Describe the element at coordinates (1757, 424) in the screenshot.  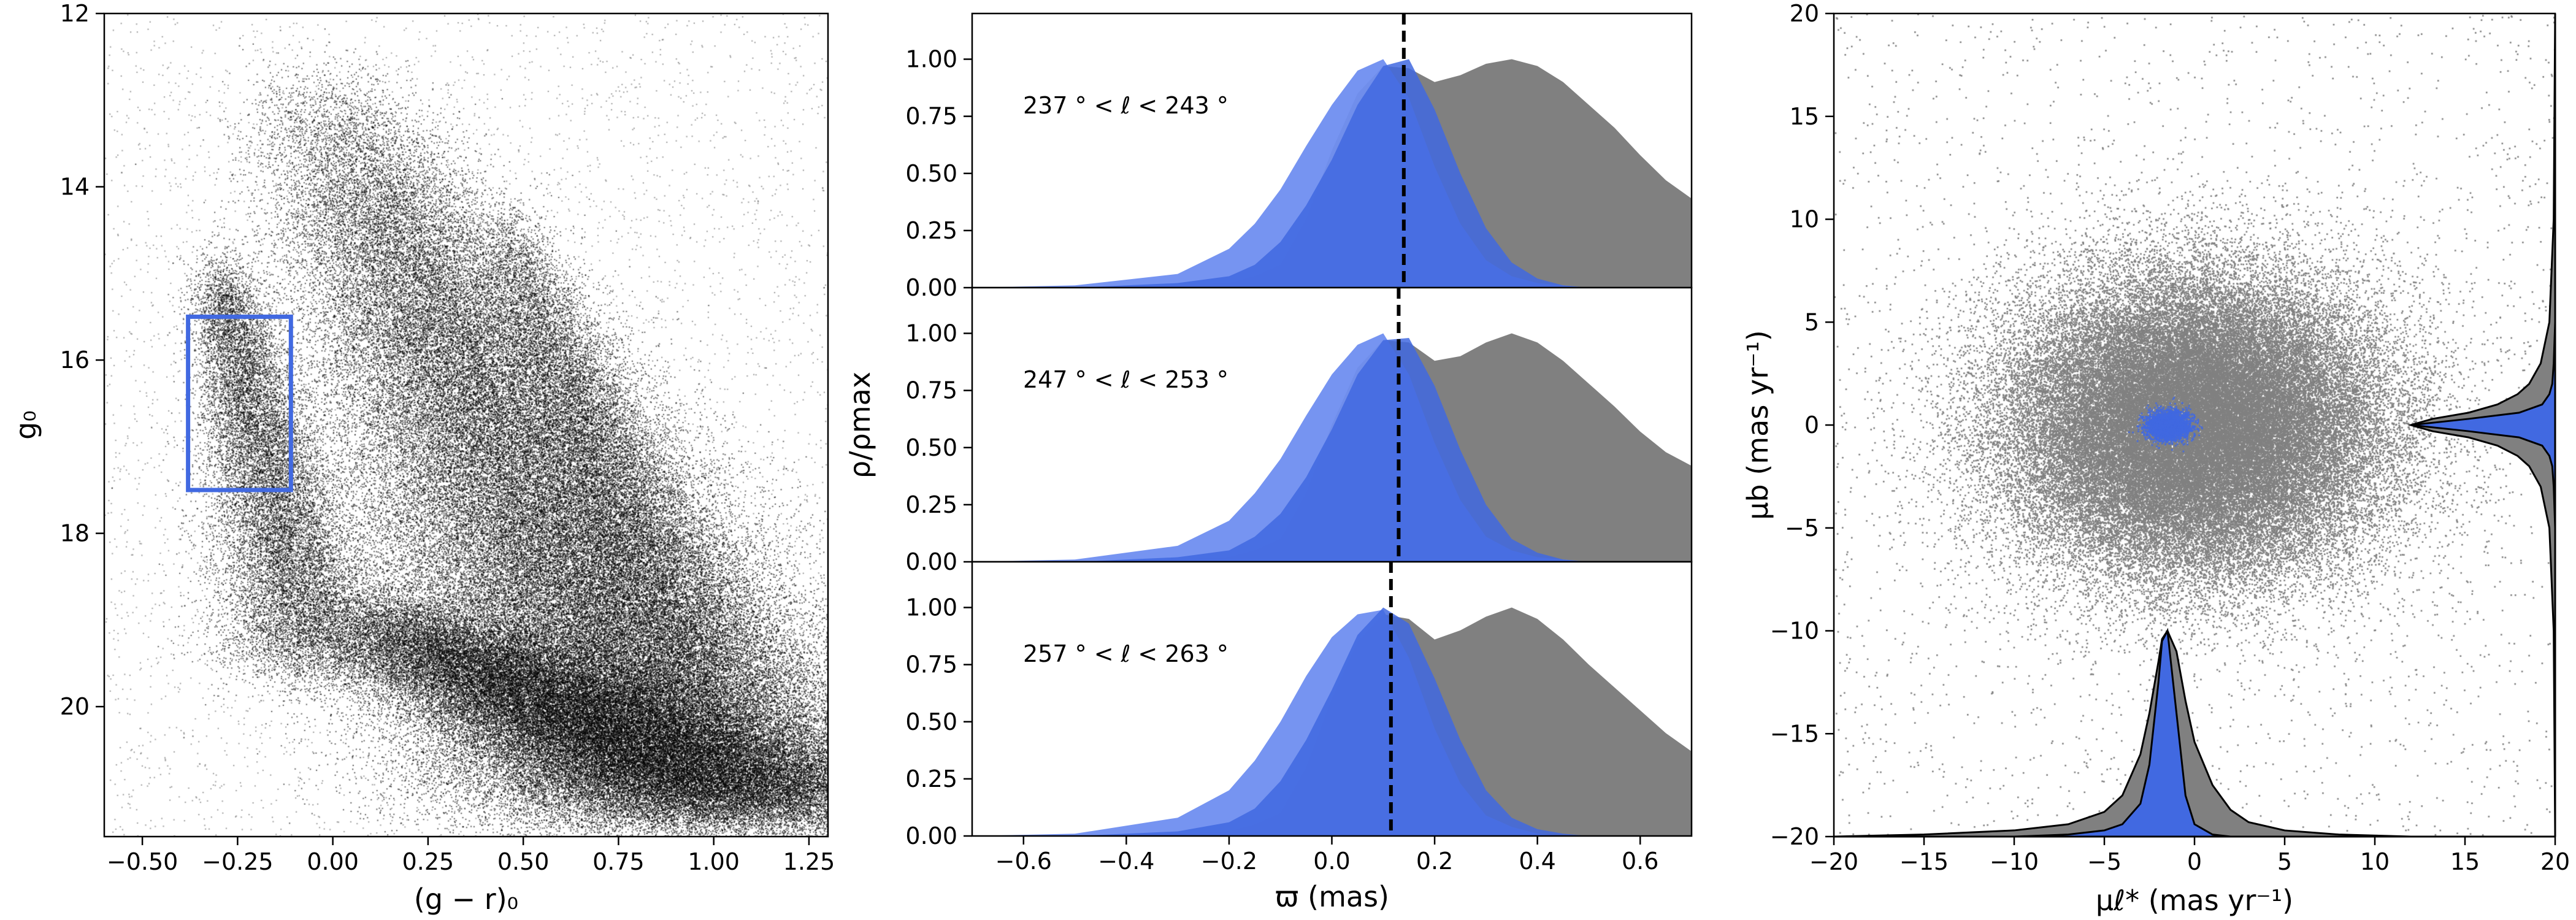
I see `pm-y-axis-label: μb (mas yr⁻¹)` at that location.